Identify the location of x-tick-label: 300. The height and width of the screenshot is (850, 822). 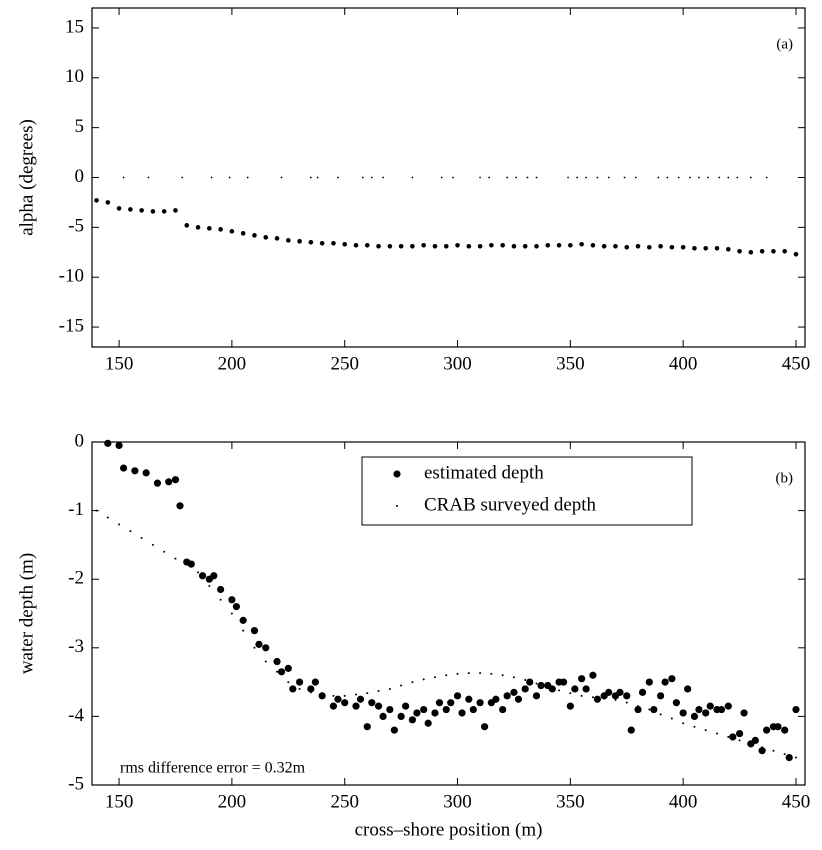
(457, 363).